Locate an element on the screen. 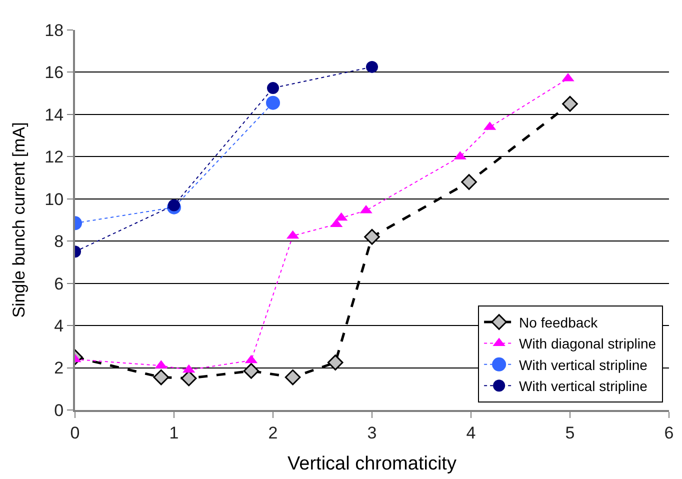  x-tick-label: 1 is located at coordinates (174, 432).